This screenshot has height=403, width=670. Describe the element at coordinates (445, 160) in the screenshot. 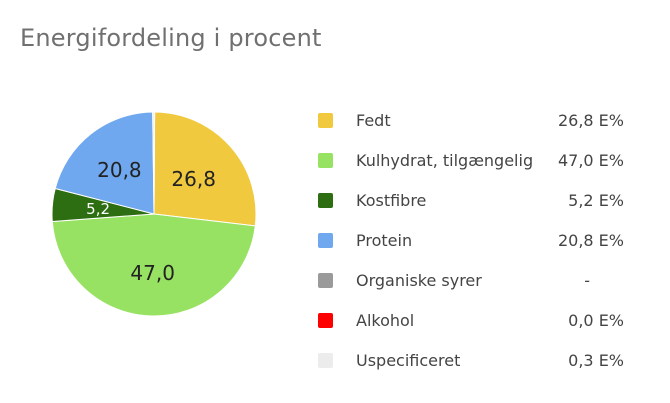

I see `legend-label: Kulhydrat, tilgængelig` at that location.